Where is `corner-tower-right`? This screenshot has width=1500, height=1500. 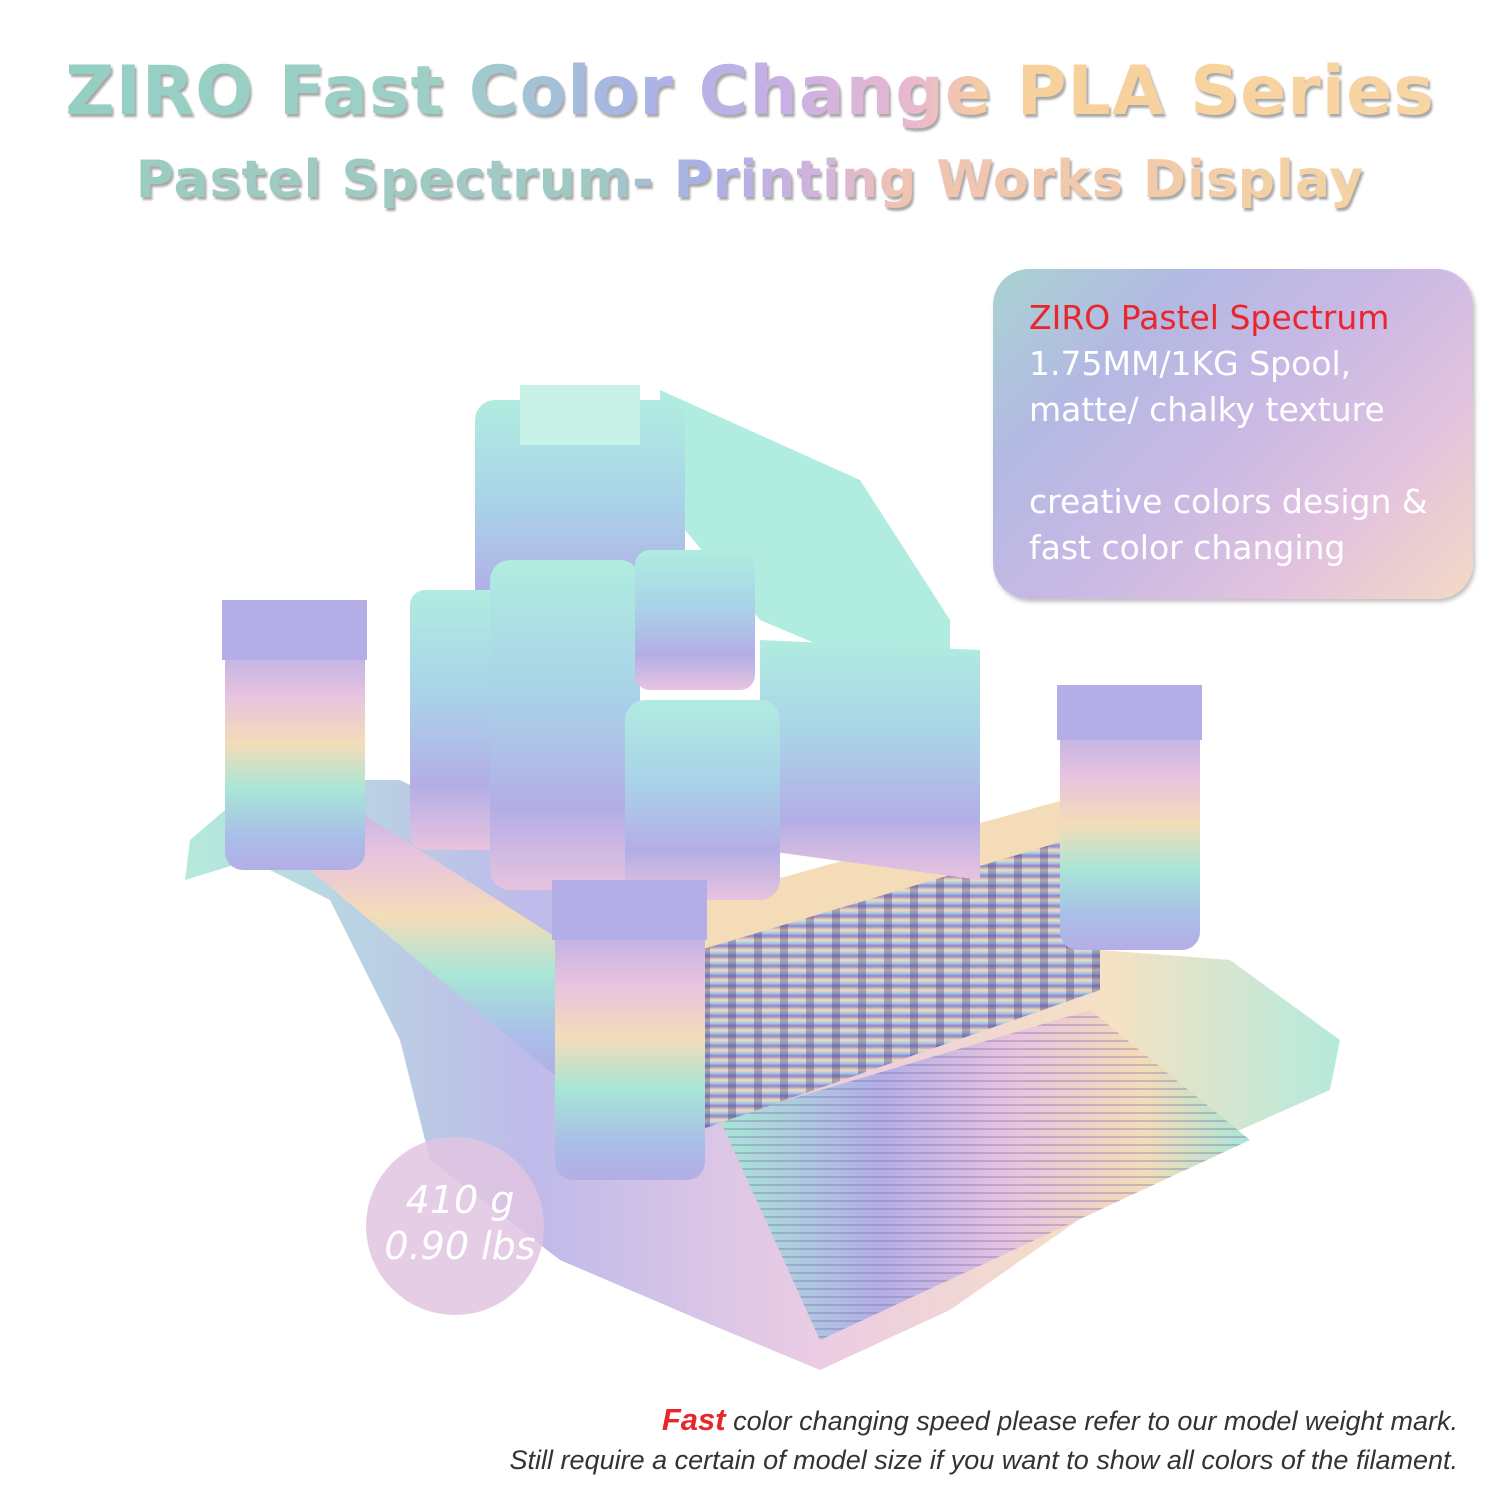 corner-tower-right is located at coordinates (1129, 817).